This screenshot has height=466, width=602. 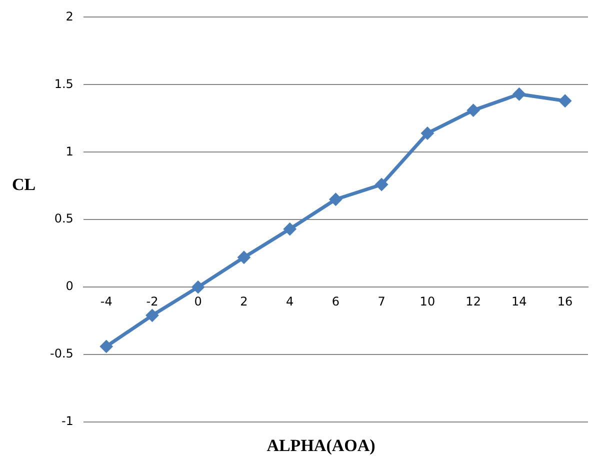 What do you see at coordinates (24, 185) in the screenshot?
I see `y-axis-title: CL` at bounding box center [24, 185].